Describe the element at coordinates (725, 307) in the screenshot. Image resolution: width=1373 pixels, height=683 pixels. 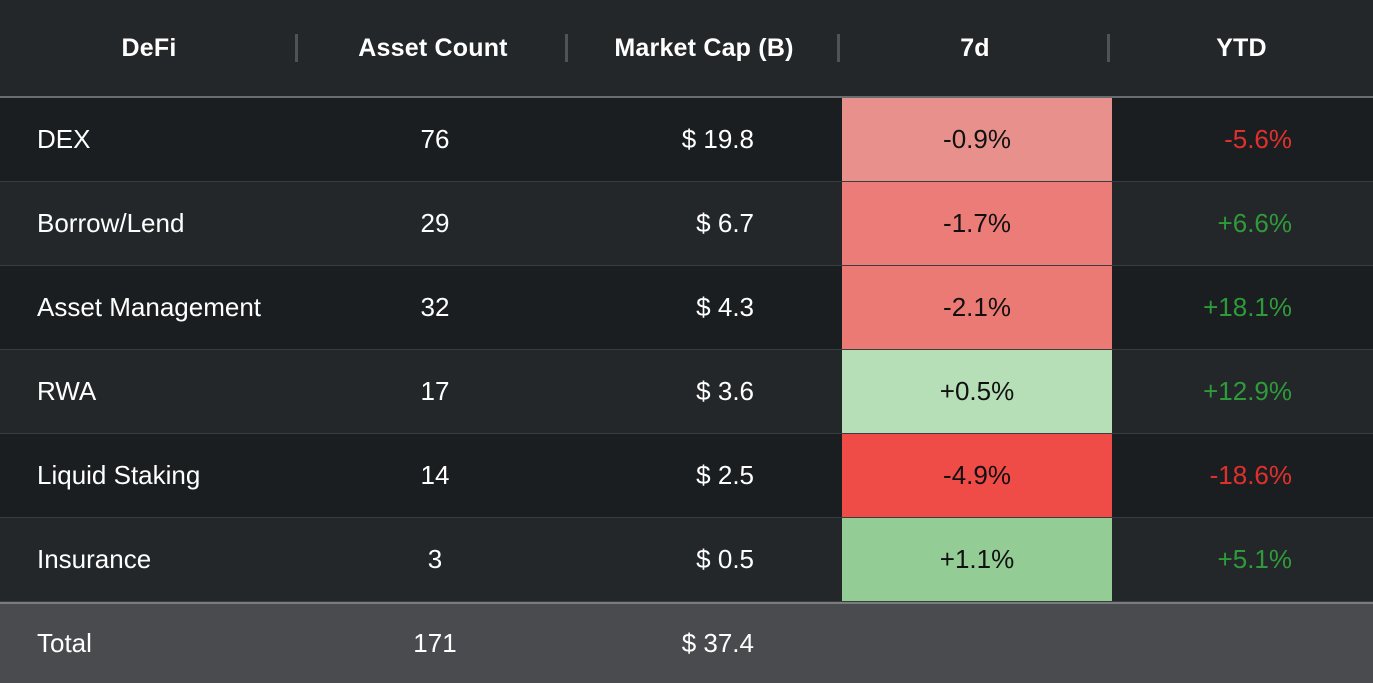
I see `market-cap: $ 4.3` at that location.